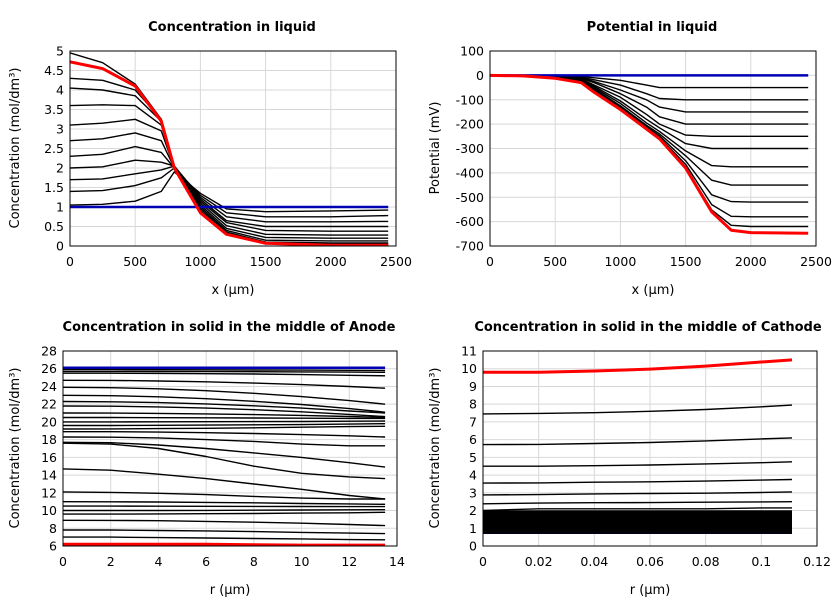 Image resolution: width=840 pixels, height=600 pixels. I want to click on y-axis-label: Concentration (mol/dm³), so click(15, 148).